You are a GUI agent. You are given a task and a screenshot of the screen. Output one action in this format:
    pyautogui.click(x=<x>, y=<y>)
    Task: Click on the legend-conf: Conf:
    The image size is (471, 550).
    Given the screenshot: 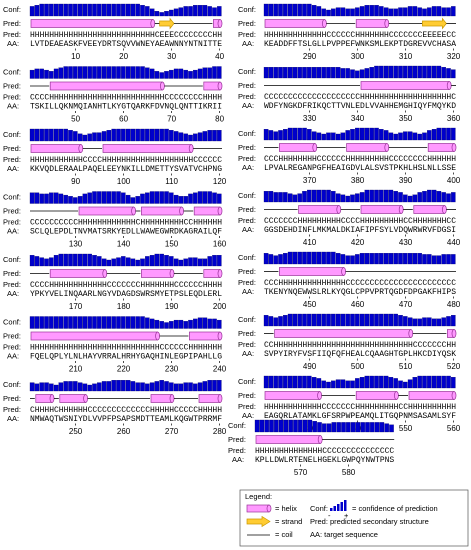 What is the action you would take?
    pyautogui.click(x=319, y=508)
    